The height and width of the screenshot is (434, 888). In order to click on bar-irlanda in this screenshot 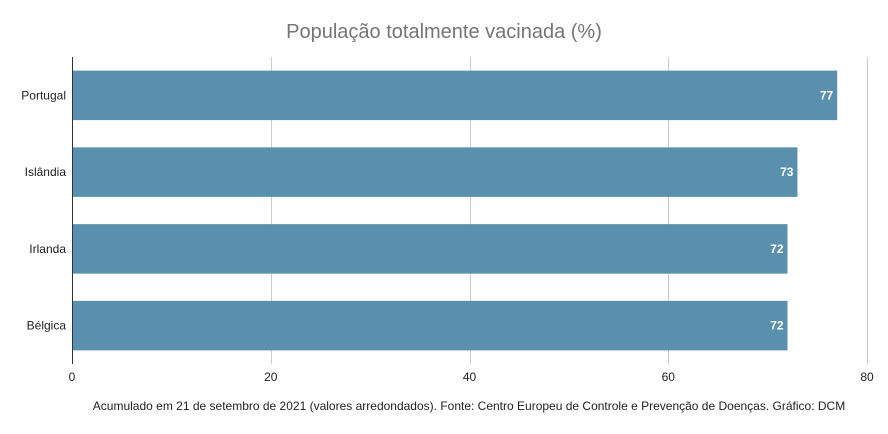, I will do `click(430, 249)`.